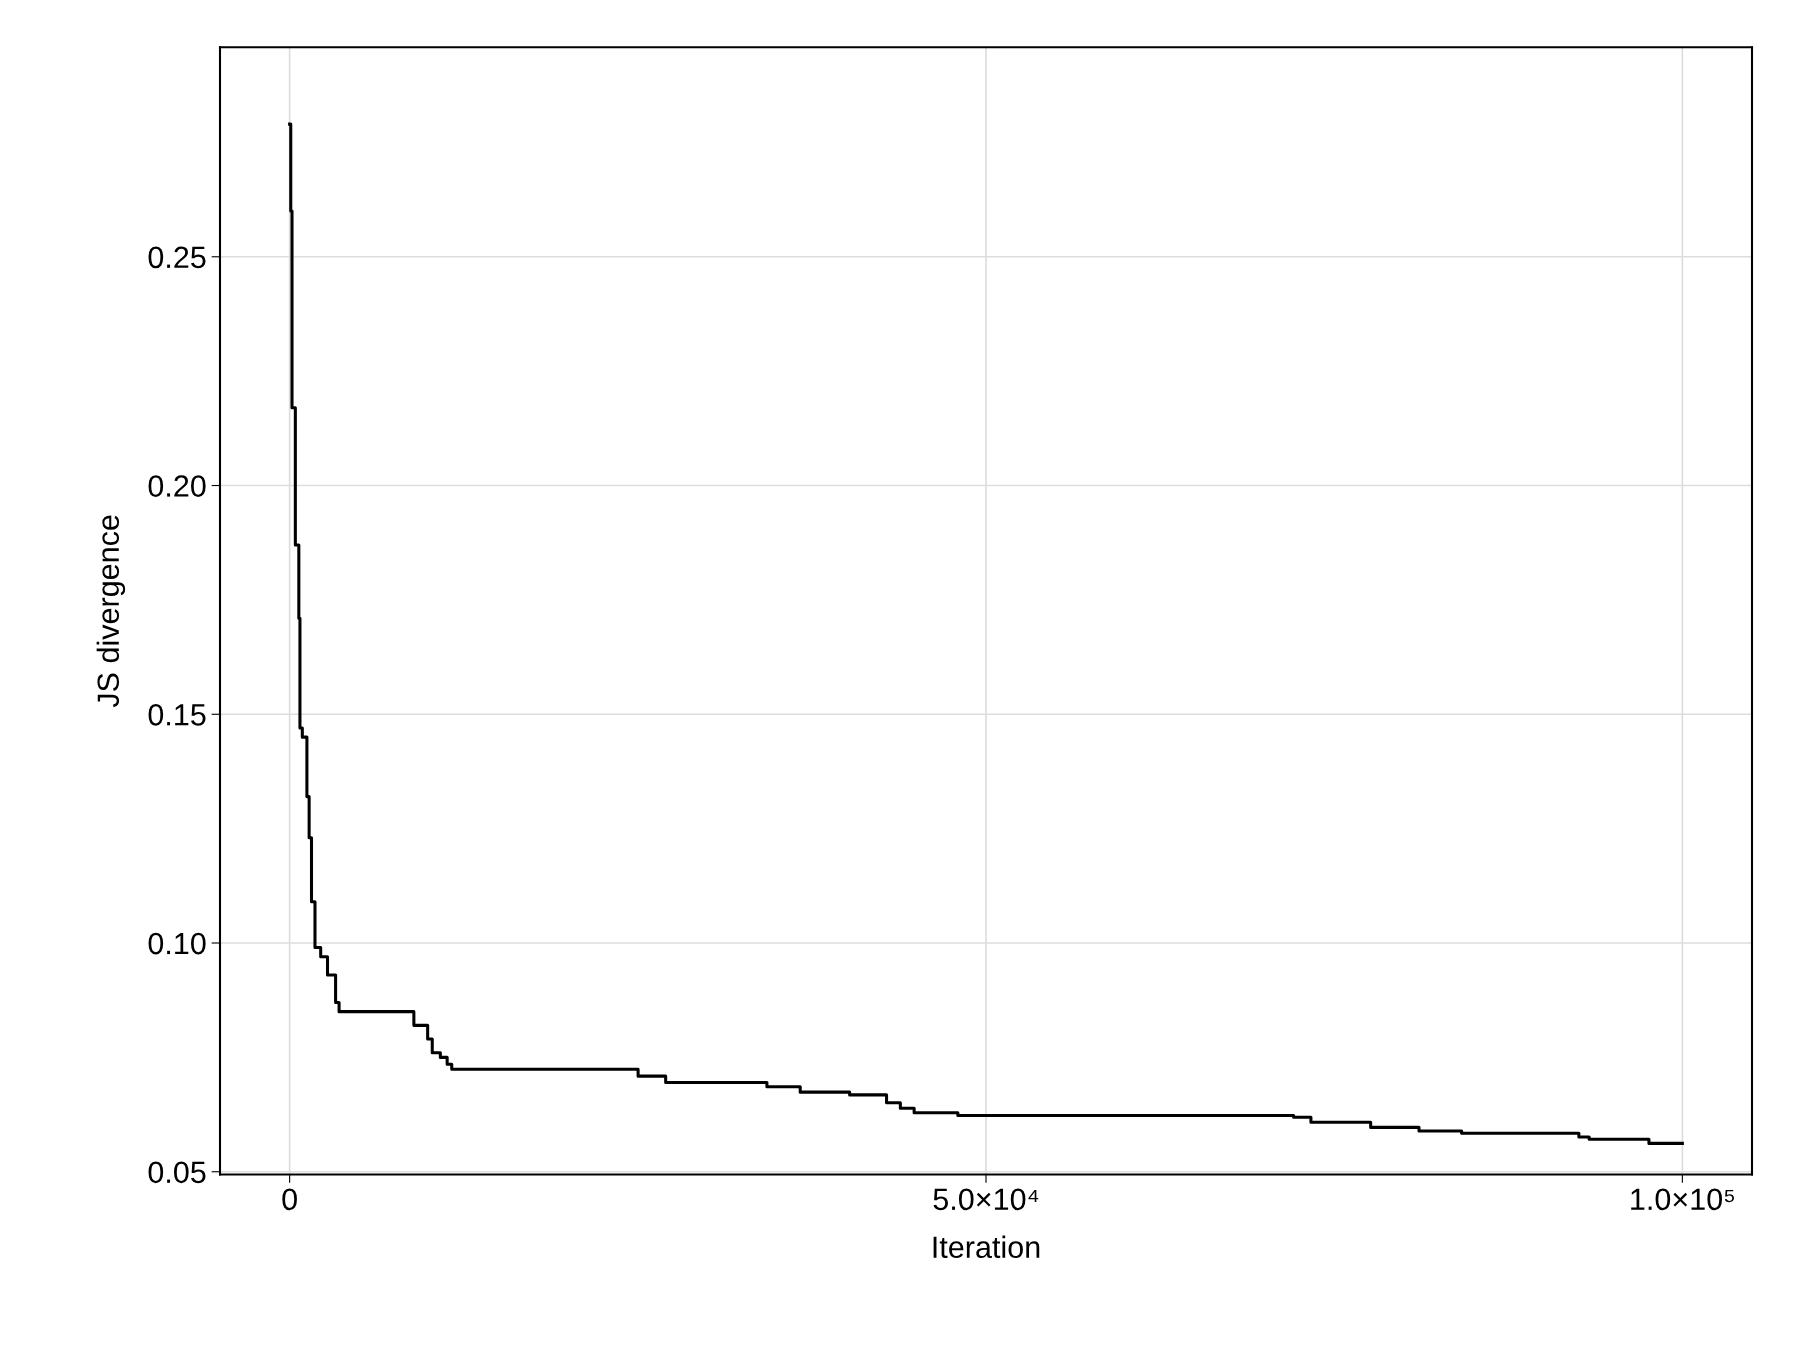 Image resolution: width=1800 pixels, height=1350 pixels. Describe the element at coordinates (986, 1247) in the screenshot. I see `x-axis-title: Iteration` at that location.